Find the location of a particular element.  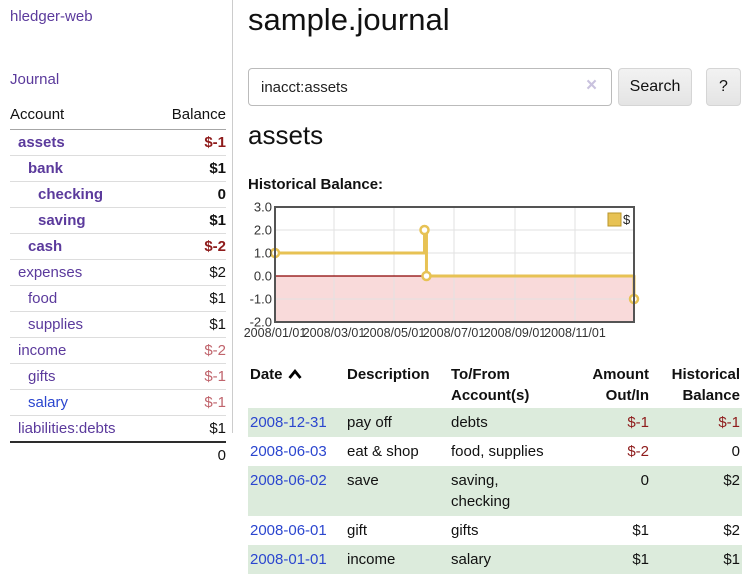

transaction-row: 2008-06-03 eat & shop food, supplies $-2 0 is located at coordinates (495, 451).